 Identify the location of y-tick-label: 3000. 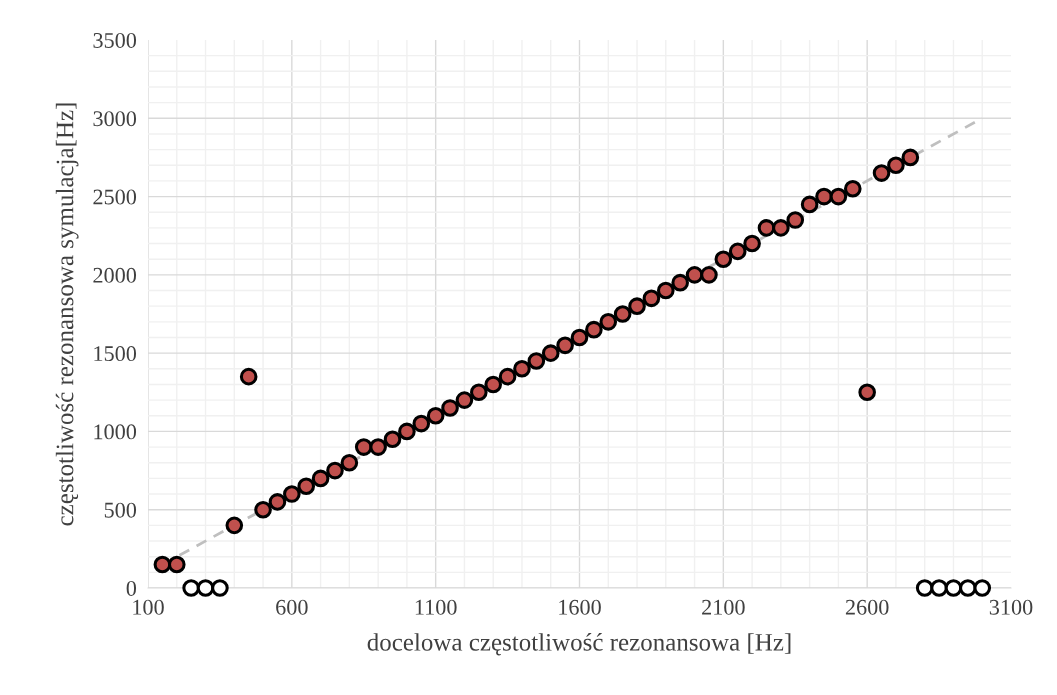
(115, 119).